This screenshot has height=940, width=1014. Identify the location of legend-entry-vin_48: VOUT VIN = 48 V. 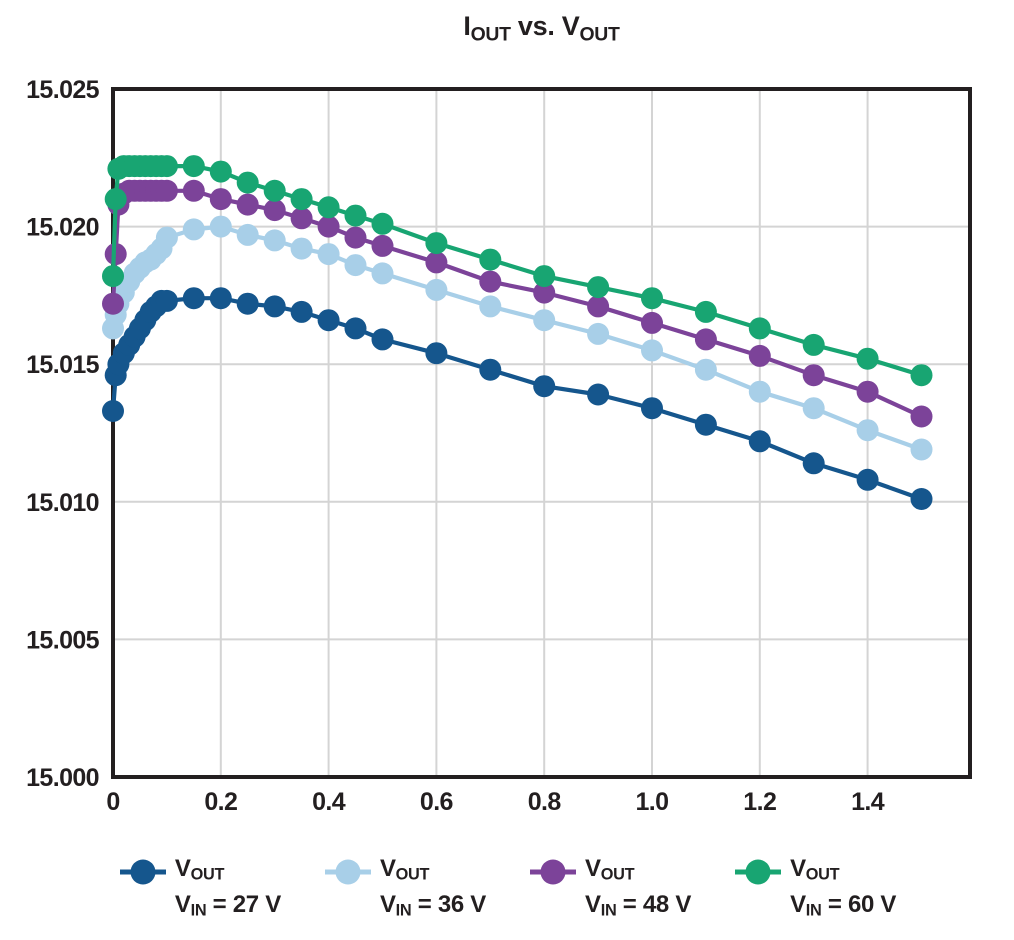
(609, 889).